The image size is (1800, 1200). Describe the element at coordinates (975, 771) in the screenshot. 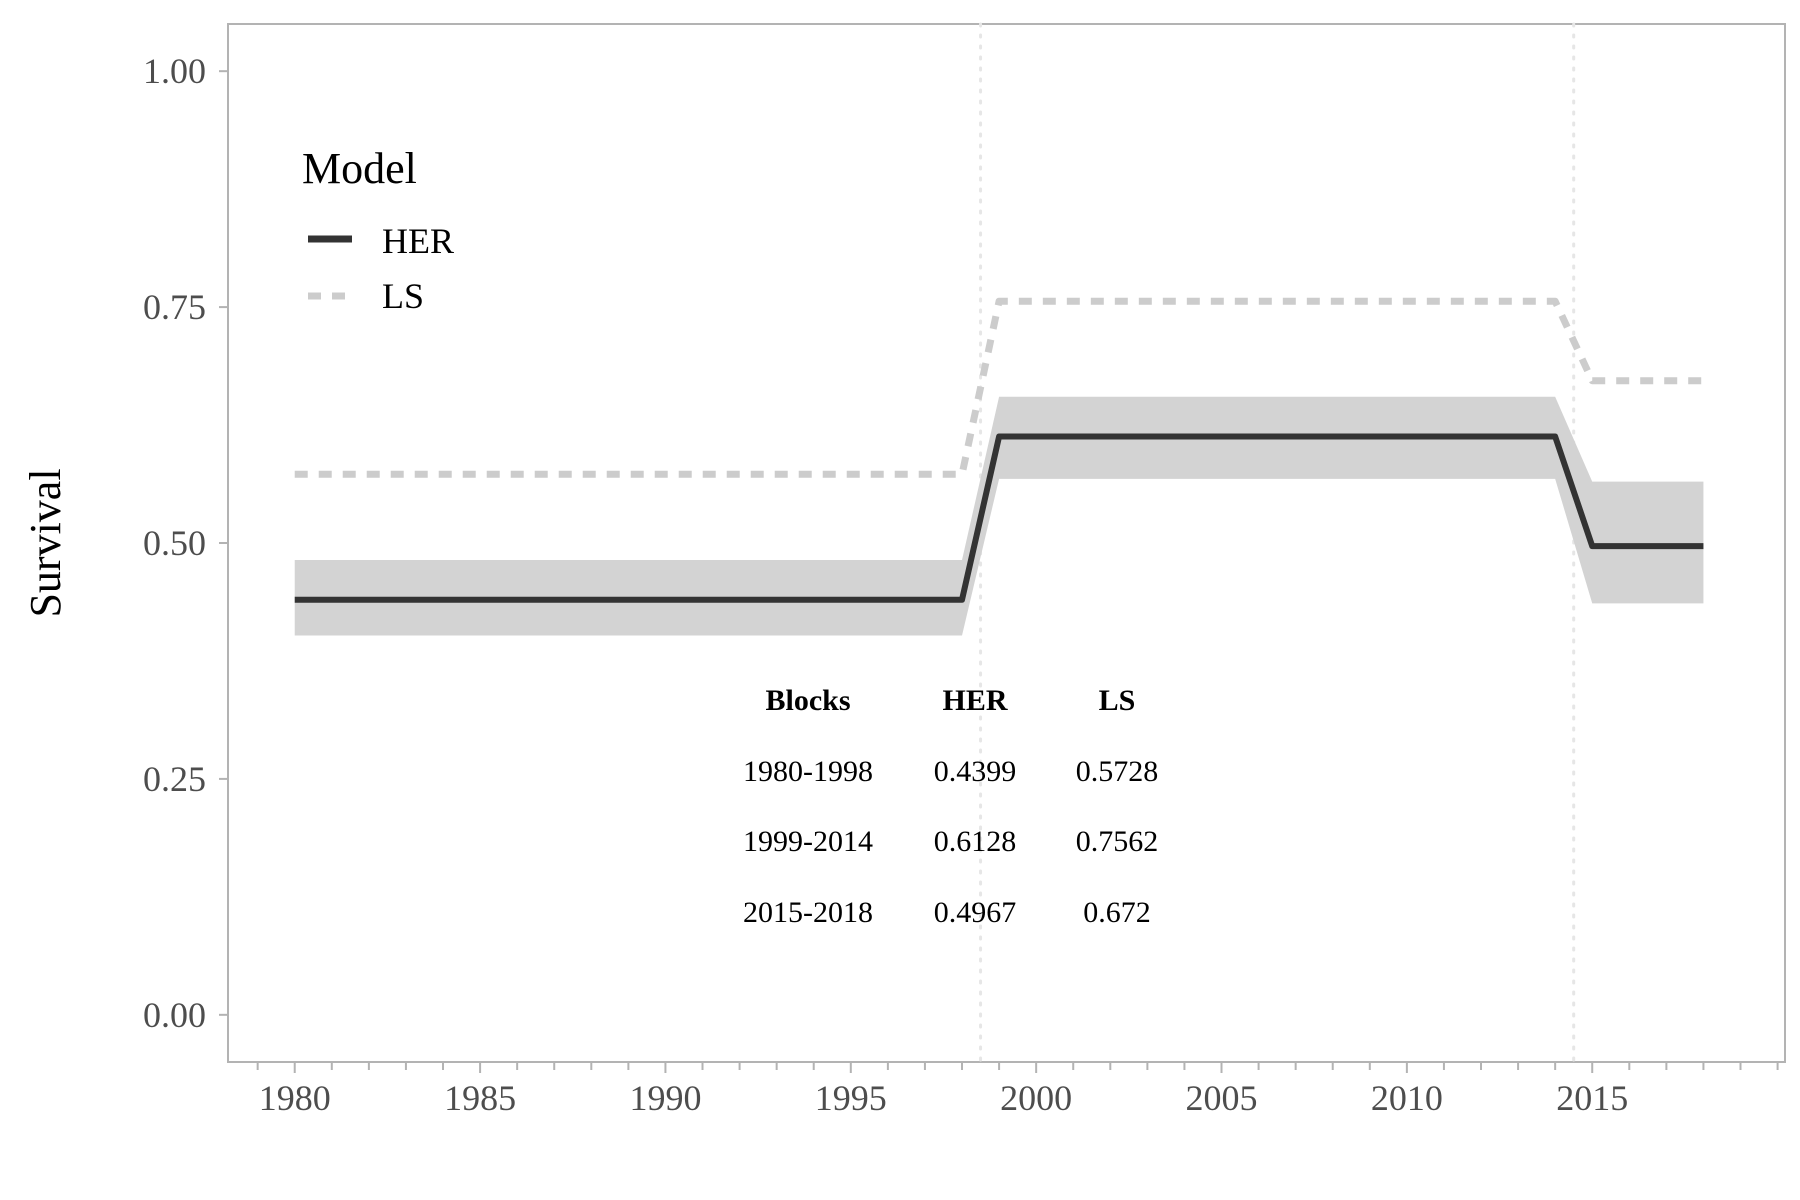

I see `table-cell-her: 0.4399` at that location.